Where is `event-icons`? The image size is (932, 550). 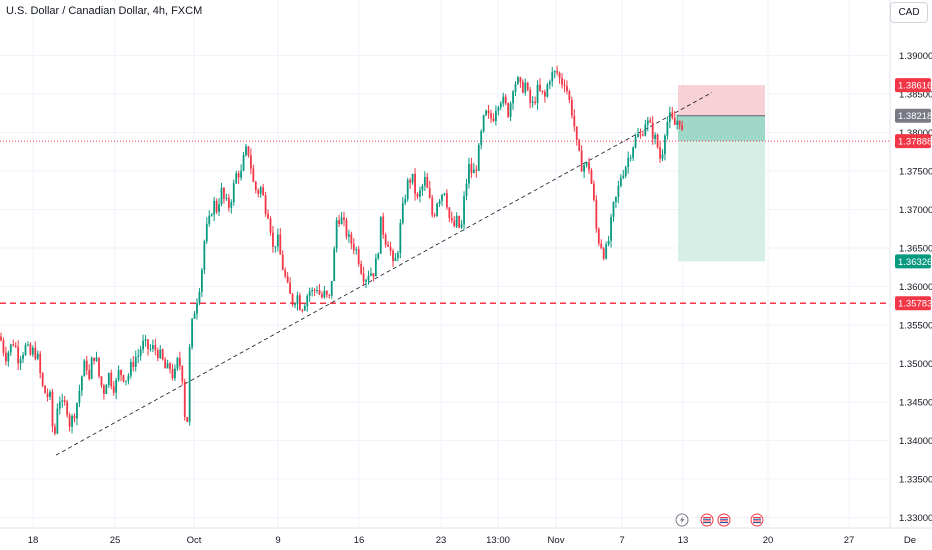
event-icons is located at coordinates (719, 520).